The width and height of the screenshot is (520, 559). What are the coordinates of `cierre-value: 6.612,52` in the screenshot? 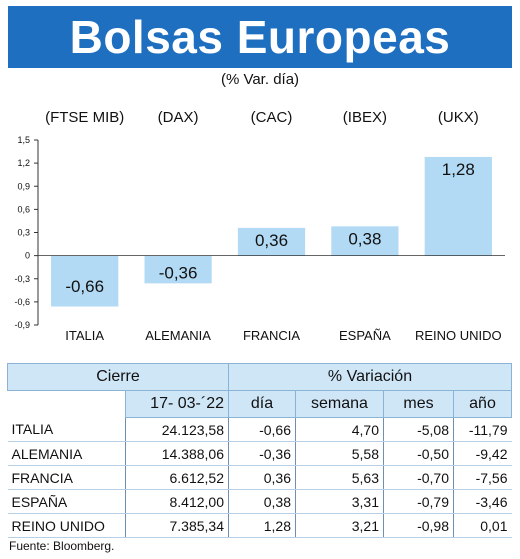 It's located at (177, 477).